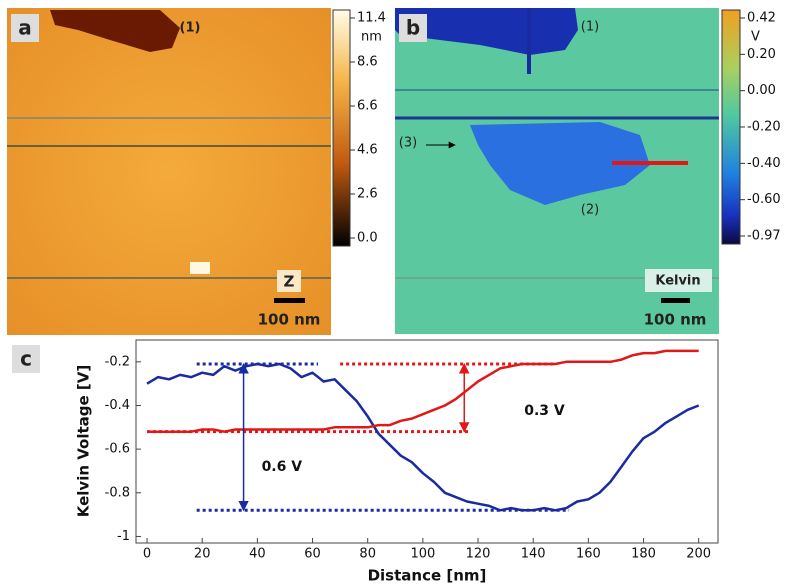  Describe the element at coordinates (123, 536) in the screenshot. I see `y-tick-label: -1` at that location.